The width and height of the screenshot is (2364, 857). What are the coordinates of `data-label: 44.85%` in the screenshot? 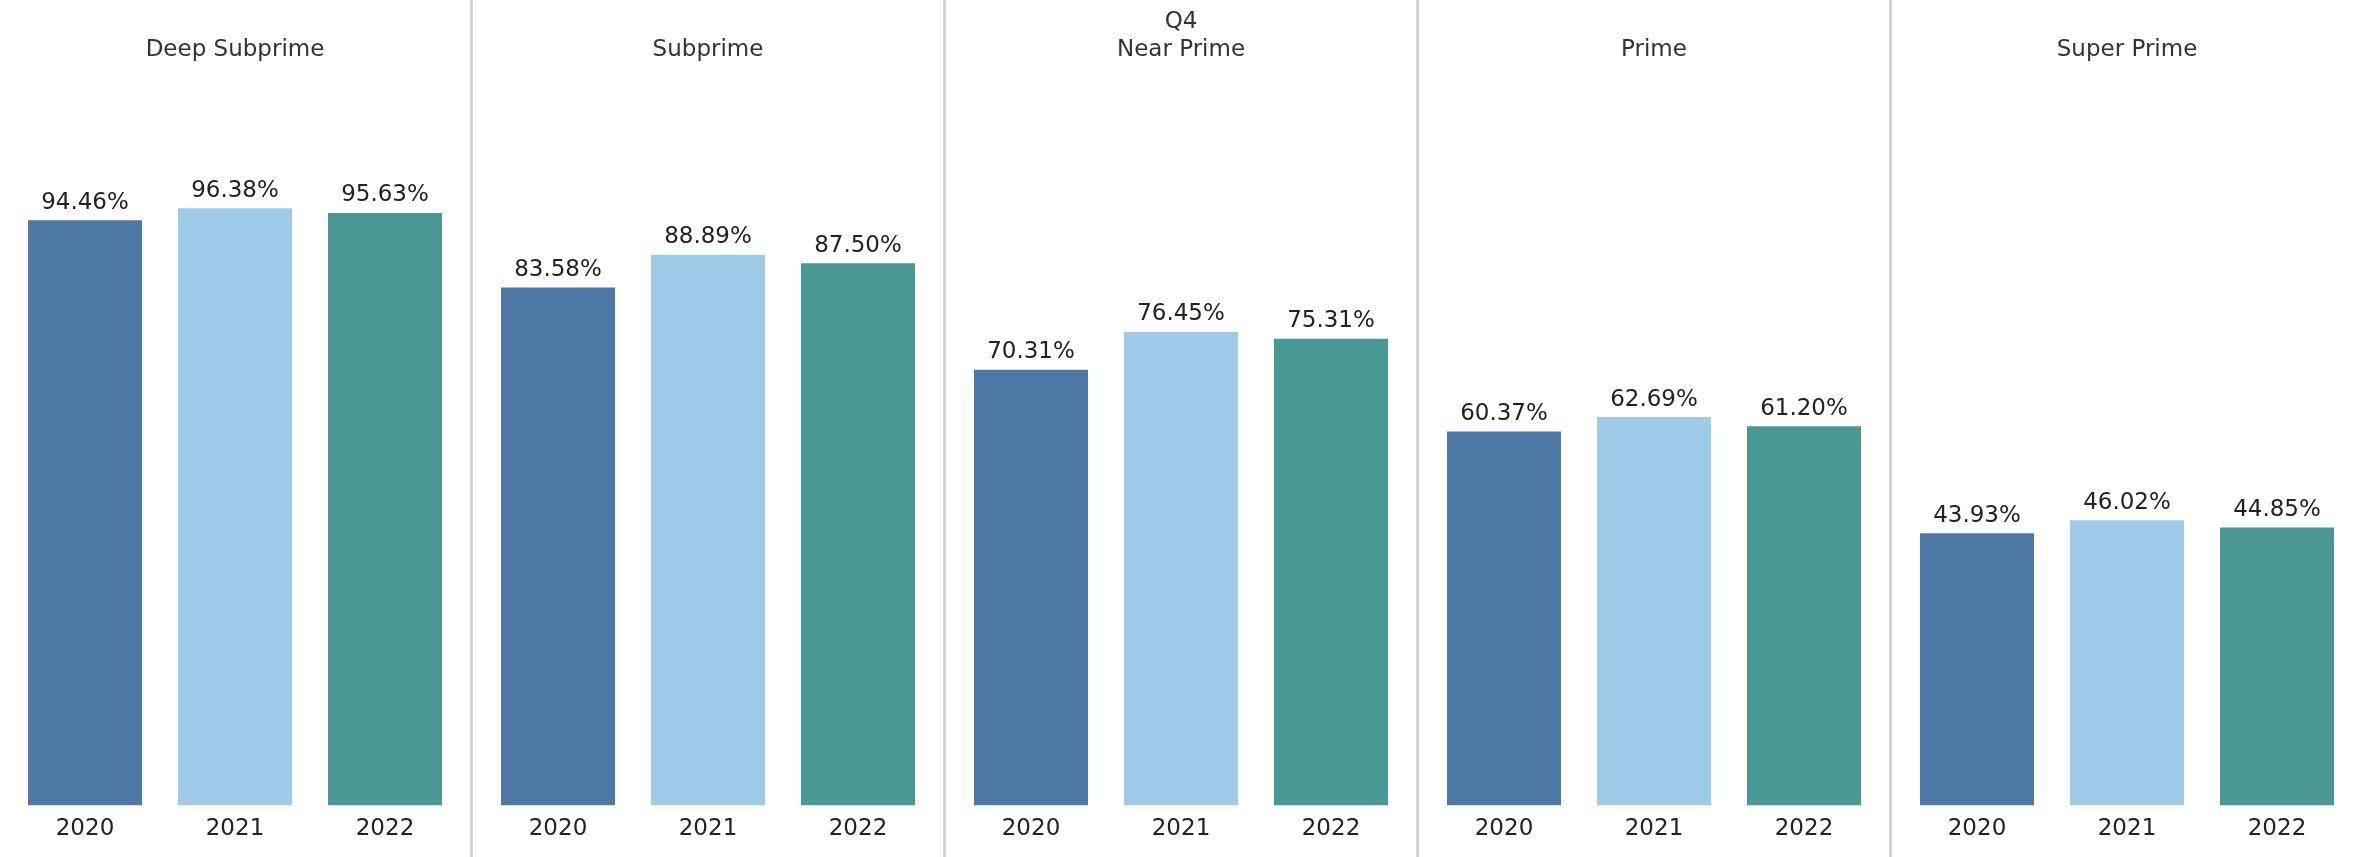 It's located at (2277, 508).